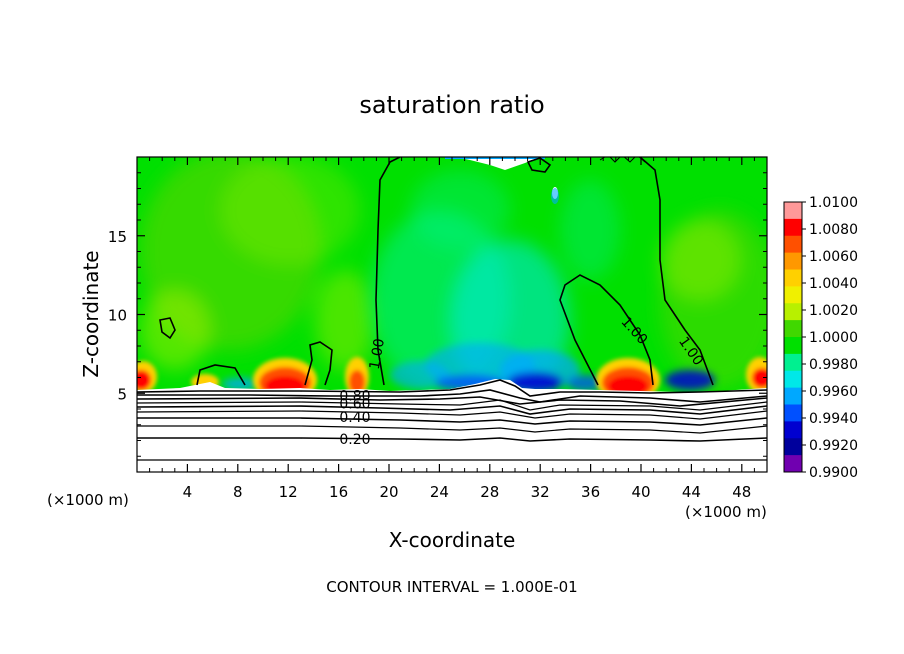 This screenshot has width=904, height=654. I want to click on x-tick-label: 8, so click(238, 492).